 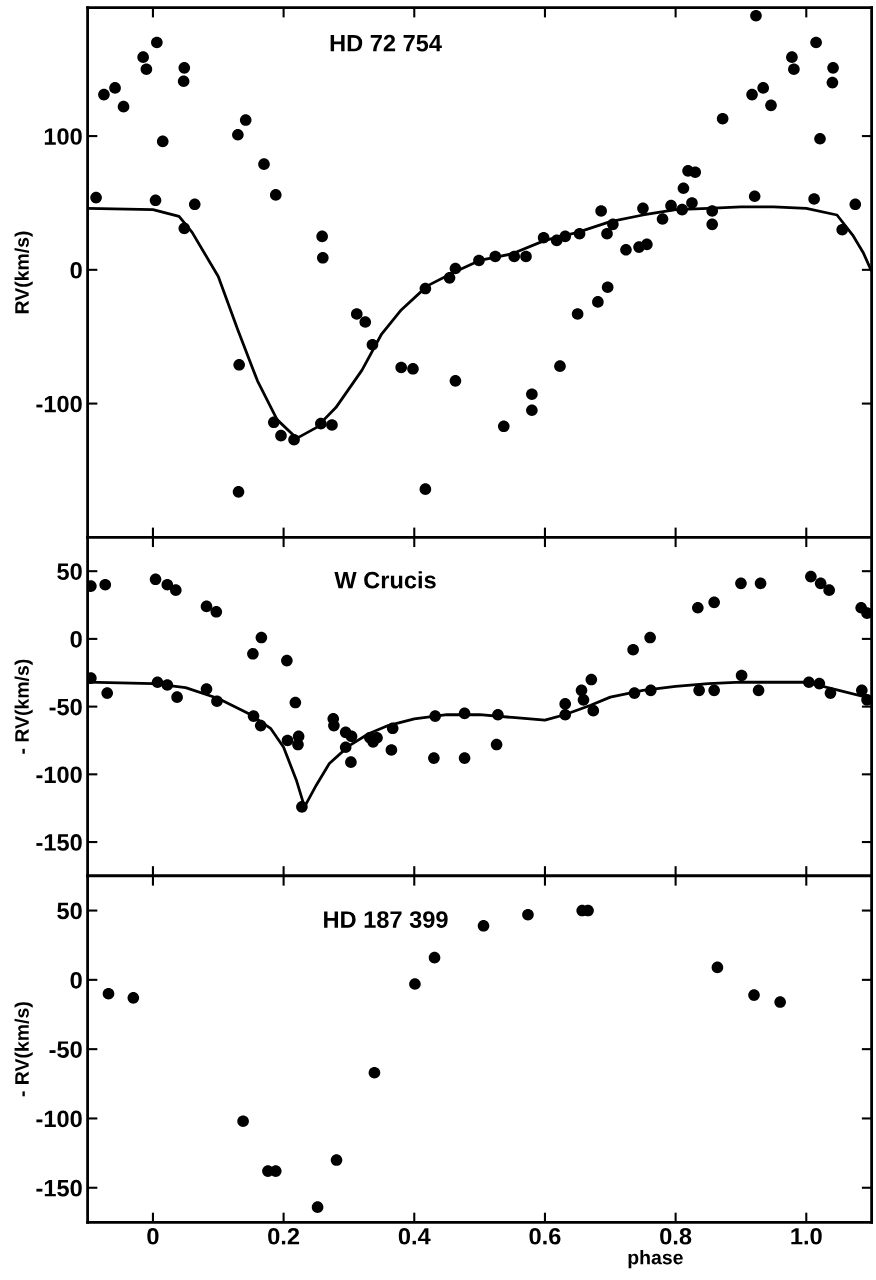 What do you see at coordinates (385, 580) in the screenshot?
I see `text: W Crucis` at bounding box center [385, 580].